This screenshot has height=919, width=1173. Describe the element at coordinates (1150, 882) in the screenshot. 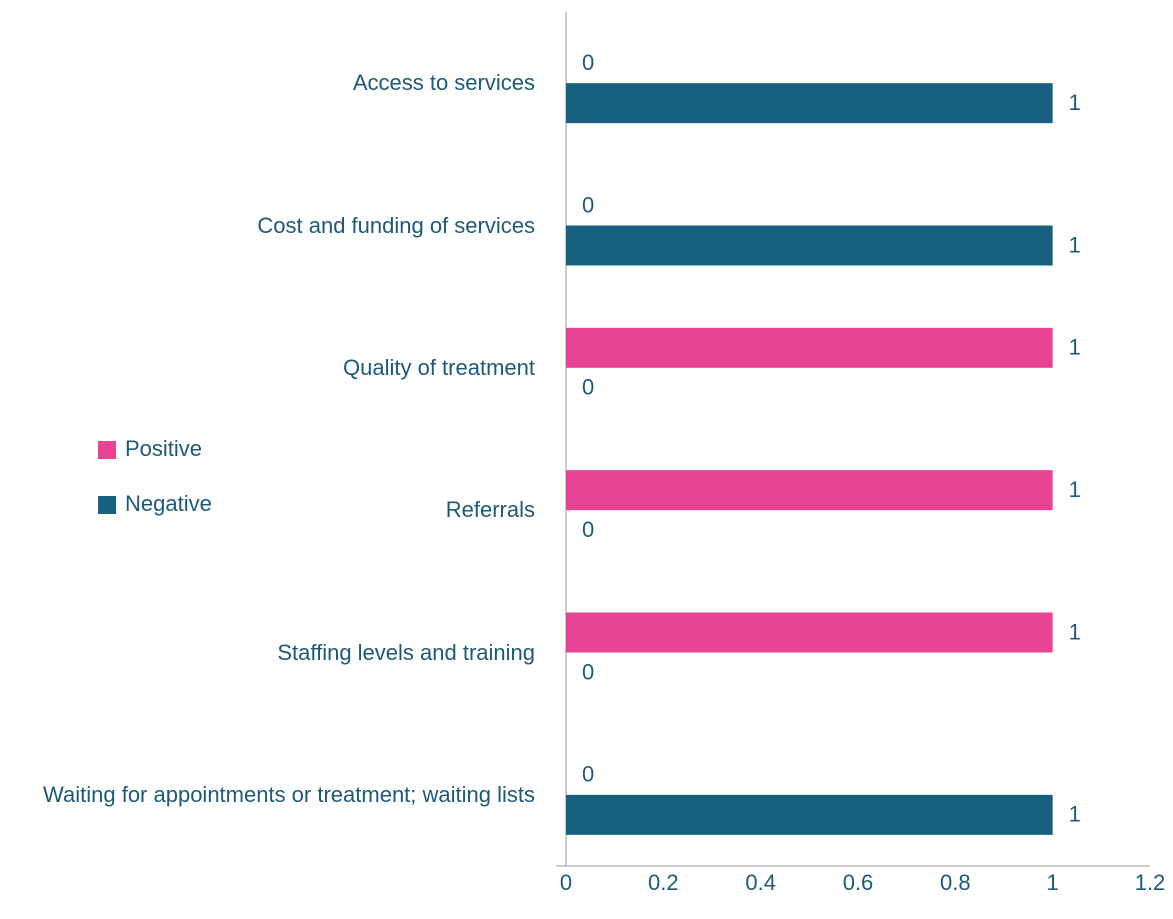

I see `x-tick-label: 1.2` at that location.